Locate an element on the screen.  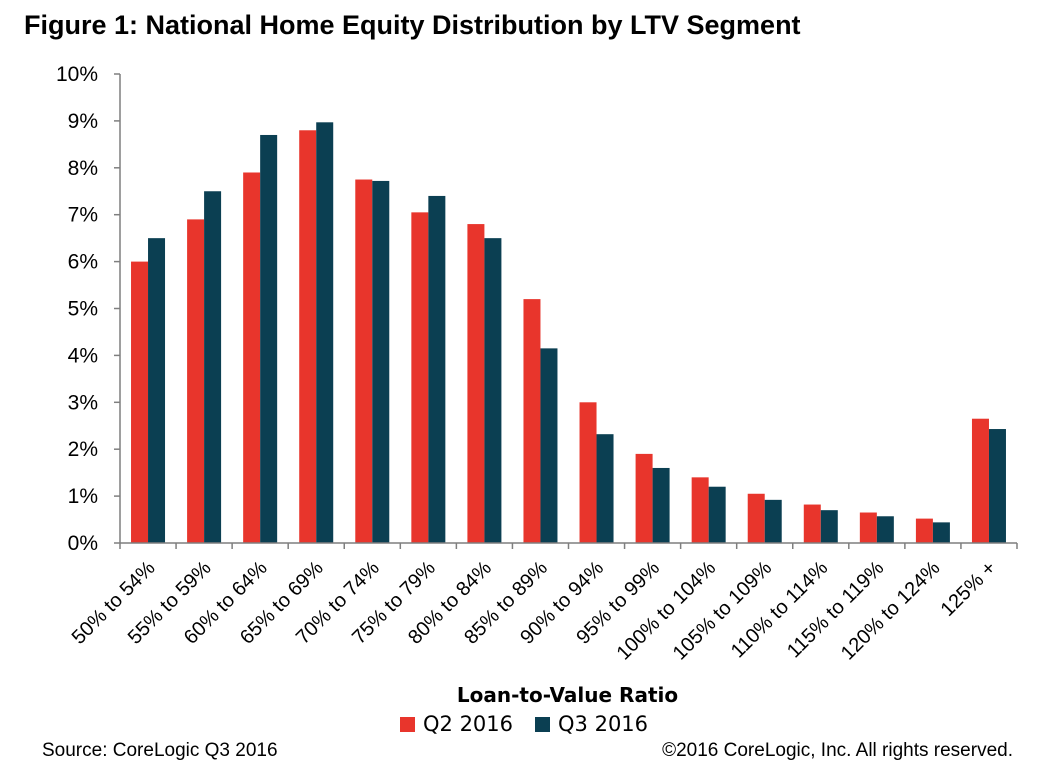
y-tick-label: 2% is located at coordinates (83, 449).